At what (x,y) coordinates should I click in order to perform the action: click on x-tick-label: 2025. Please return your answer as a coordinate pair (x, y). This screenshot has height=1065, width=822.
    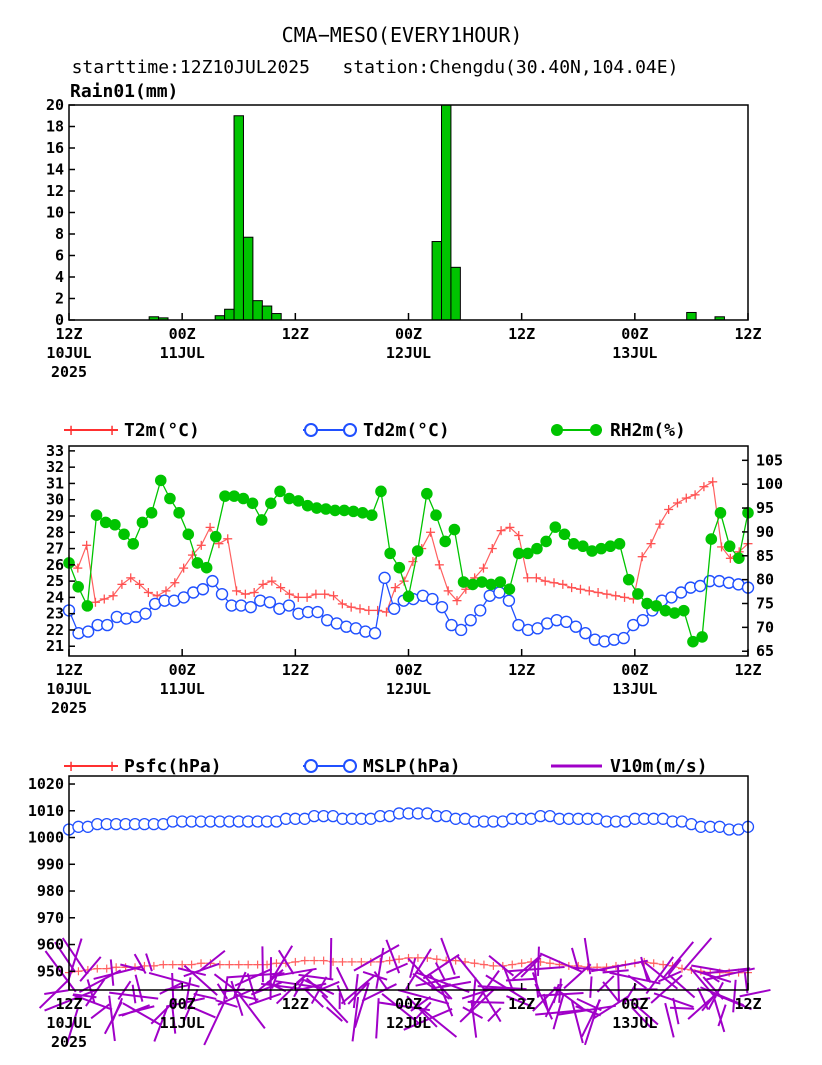
    Looking at the image, I should click on (69, 708).